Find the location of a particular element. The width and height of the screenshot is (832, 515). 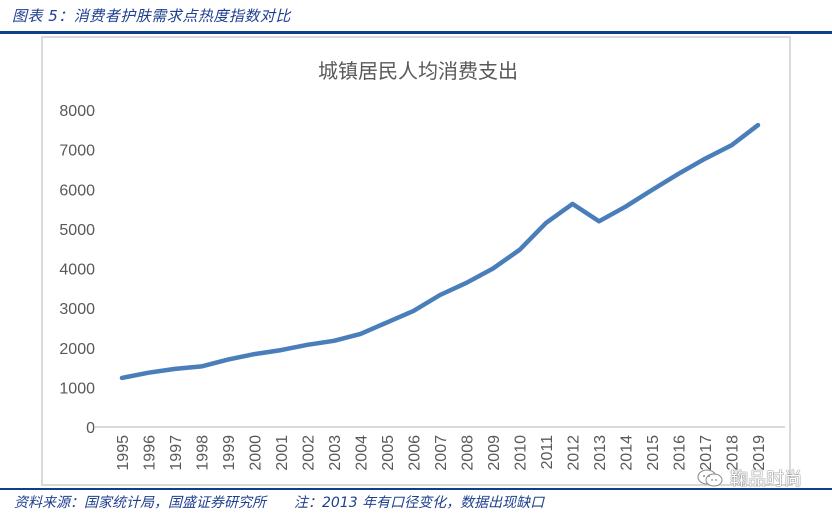

bottom-rule-divider is located at coordinates (416, 489).